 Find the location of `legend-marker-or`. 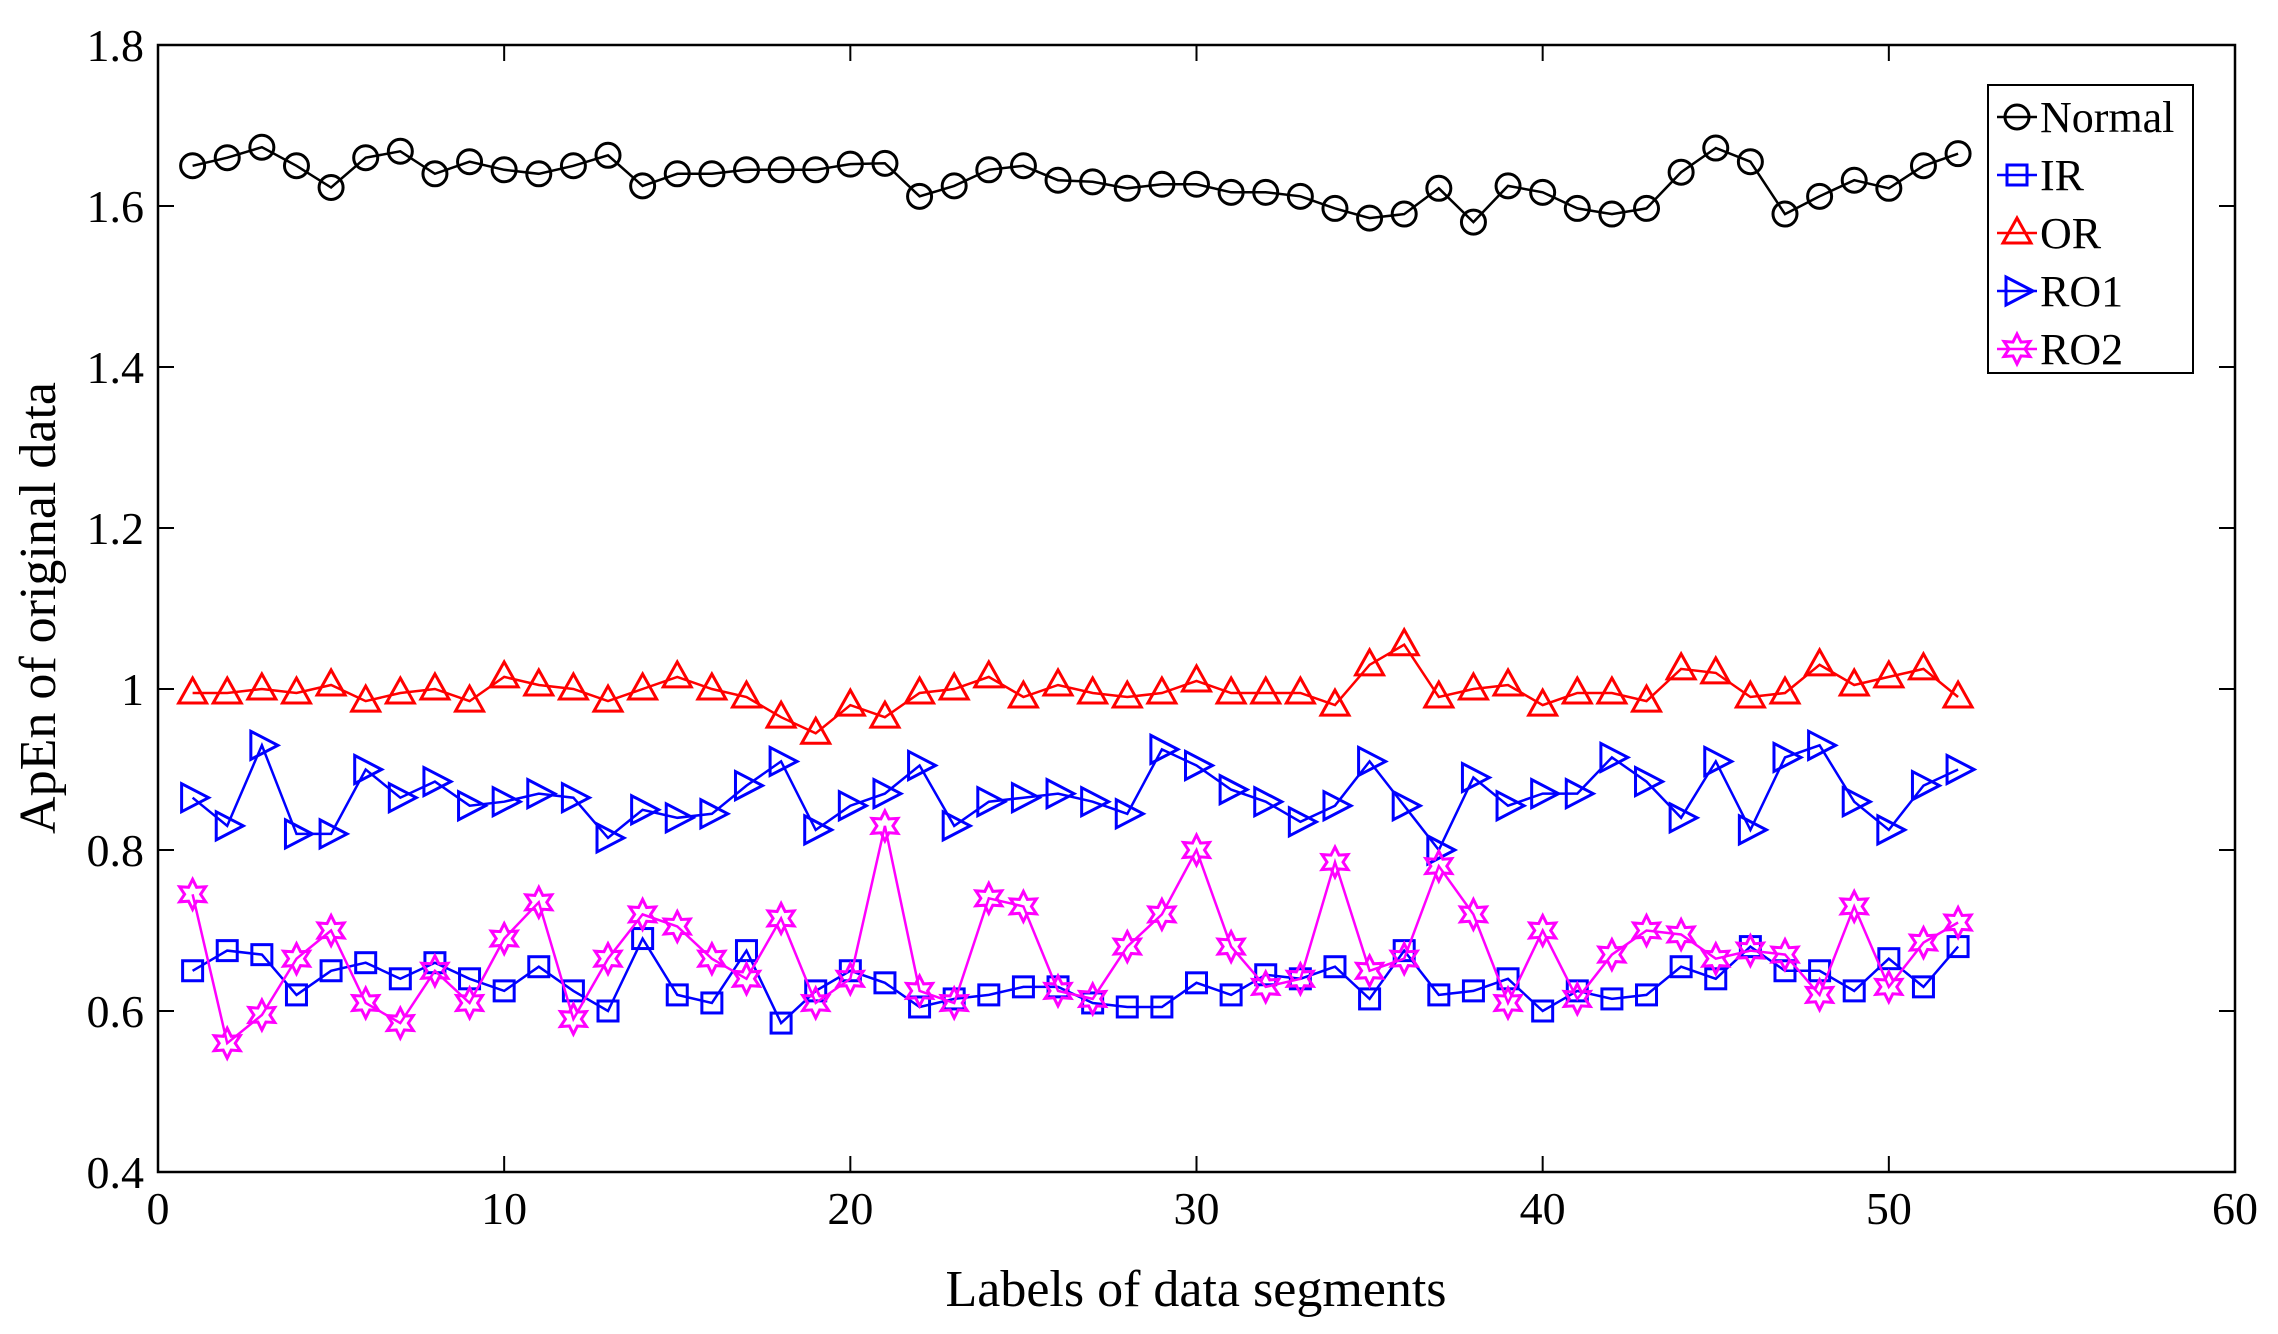

legend-marker-or is located at coordinates (2017, 229).